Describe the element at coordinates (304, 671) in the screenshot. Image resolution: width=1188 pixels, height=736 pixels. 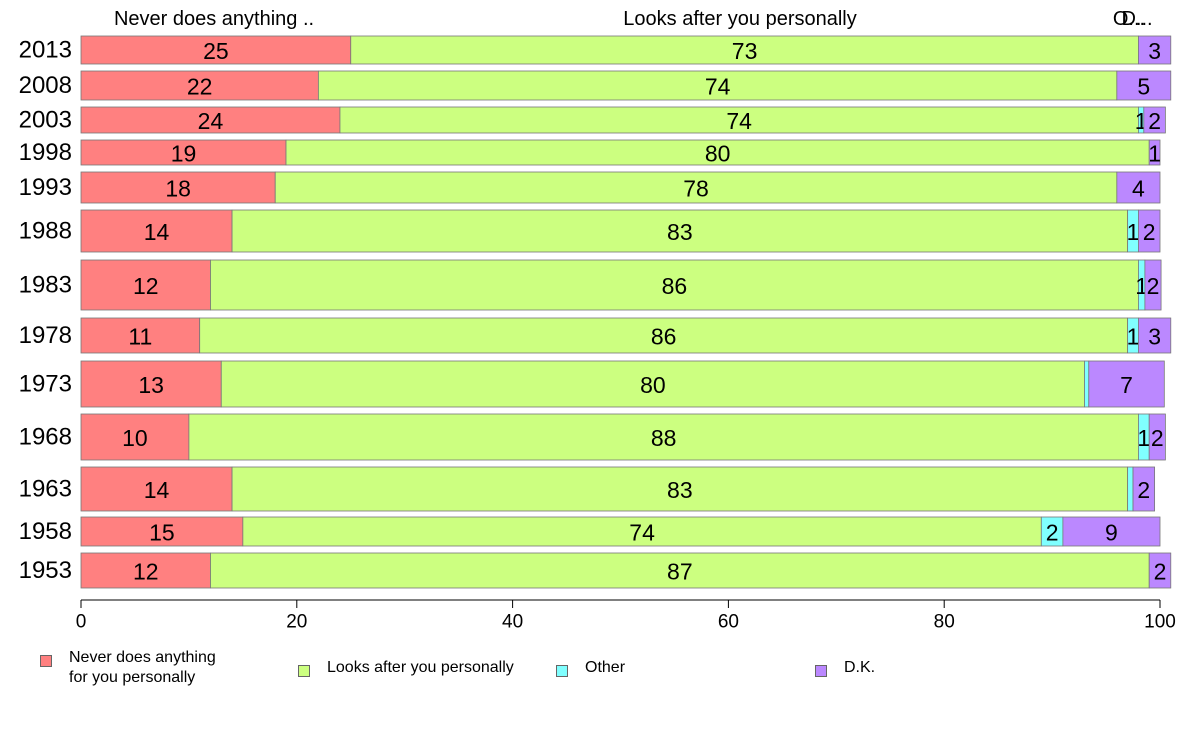
I see `legend-swatch-looks-after` at that location.